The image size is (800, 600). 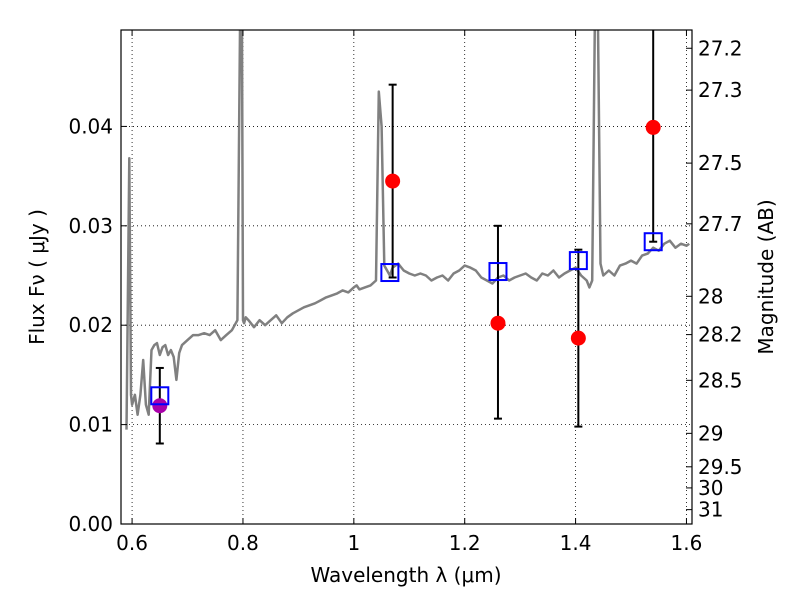 What do you see at coordinates (720, 90) in the screenshot?
I see `y2-tick-label: 27.3` at bounding box center [720, 90].